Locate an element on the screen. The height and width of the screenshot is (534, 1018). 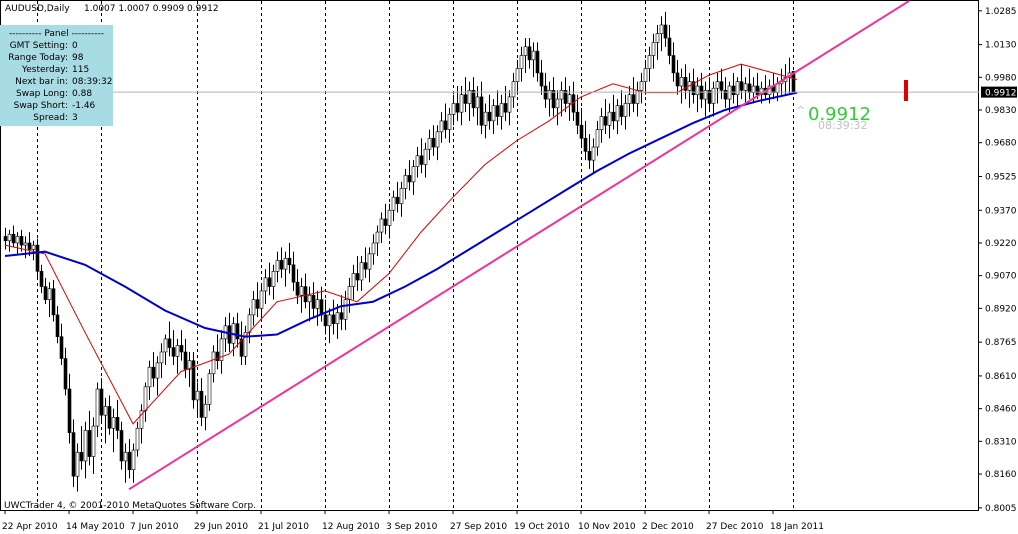
y-tick-label-4: 0.9680 is located at coordinates (1001, 144).